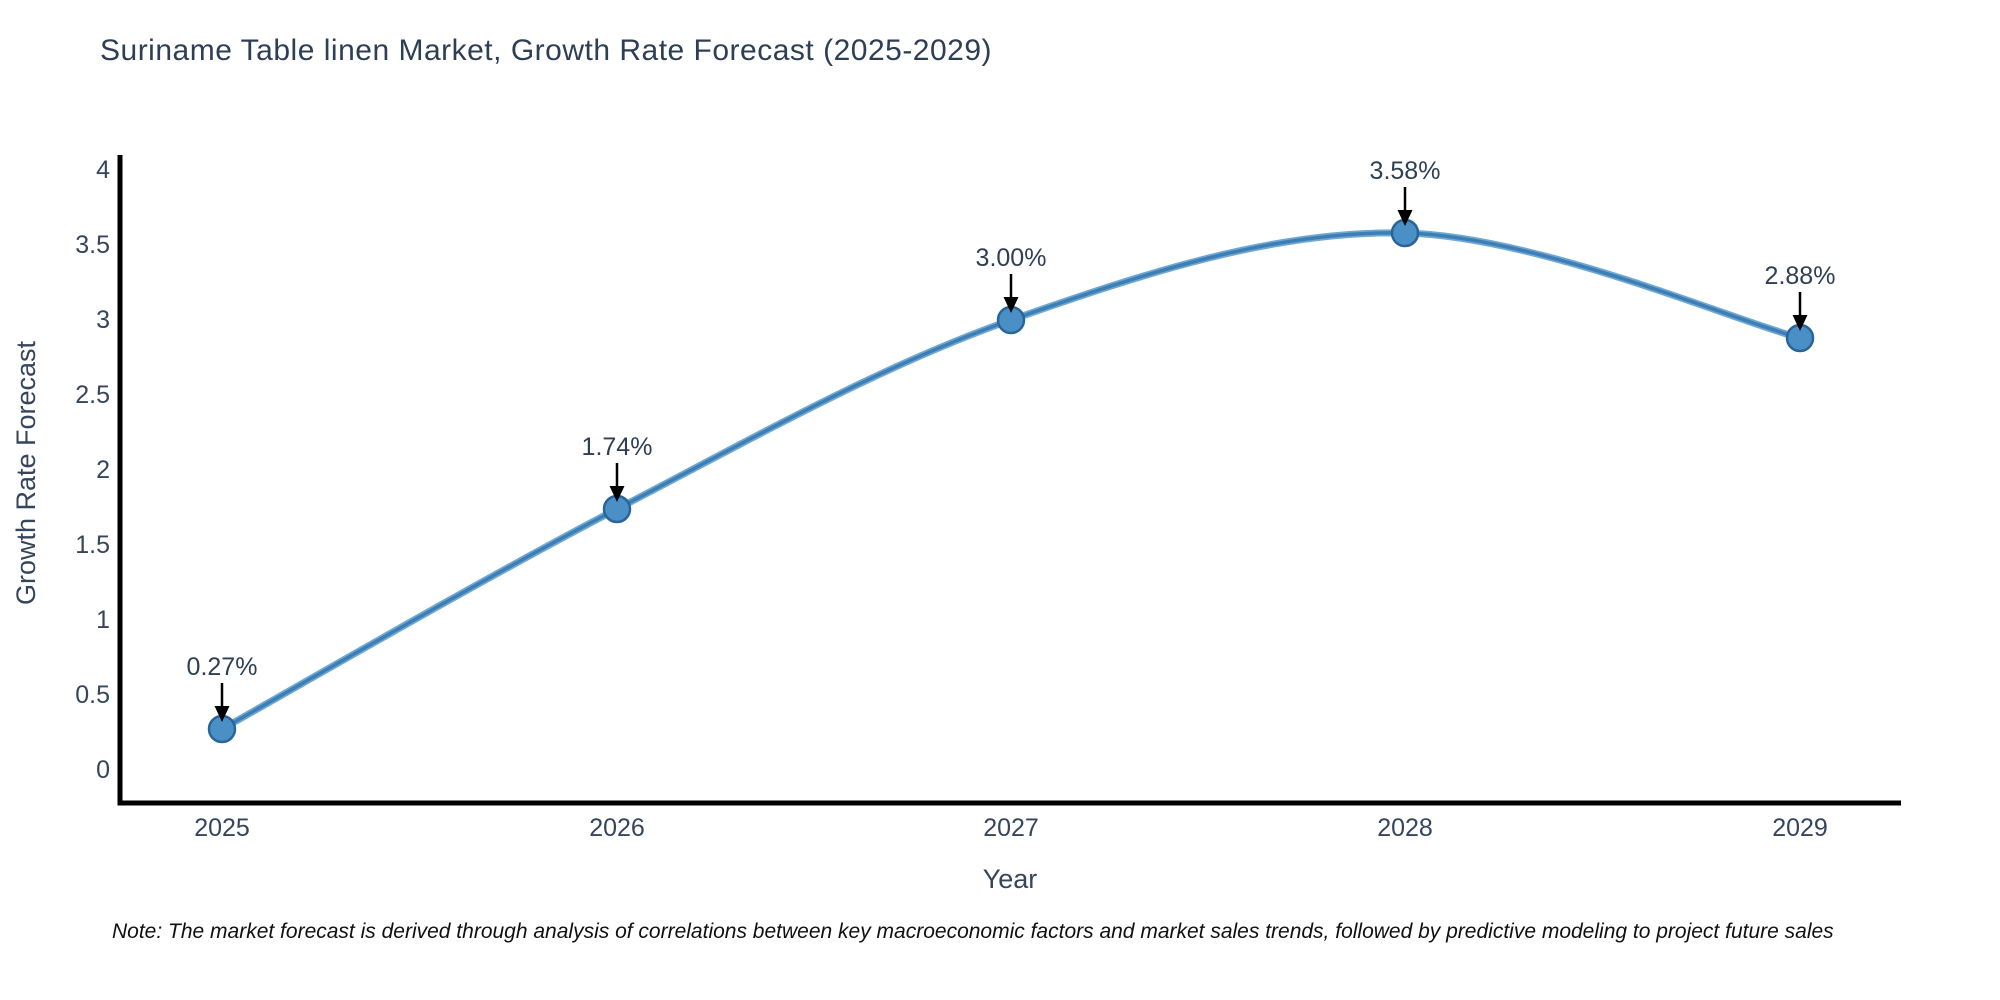 This screenshot has width=2000, height=1000. I want to click on y-tick-label-3-5: 3.5, so click(92, 245).